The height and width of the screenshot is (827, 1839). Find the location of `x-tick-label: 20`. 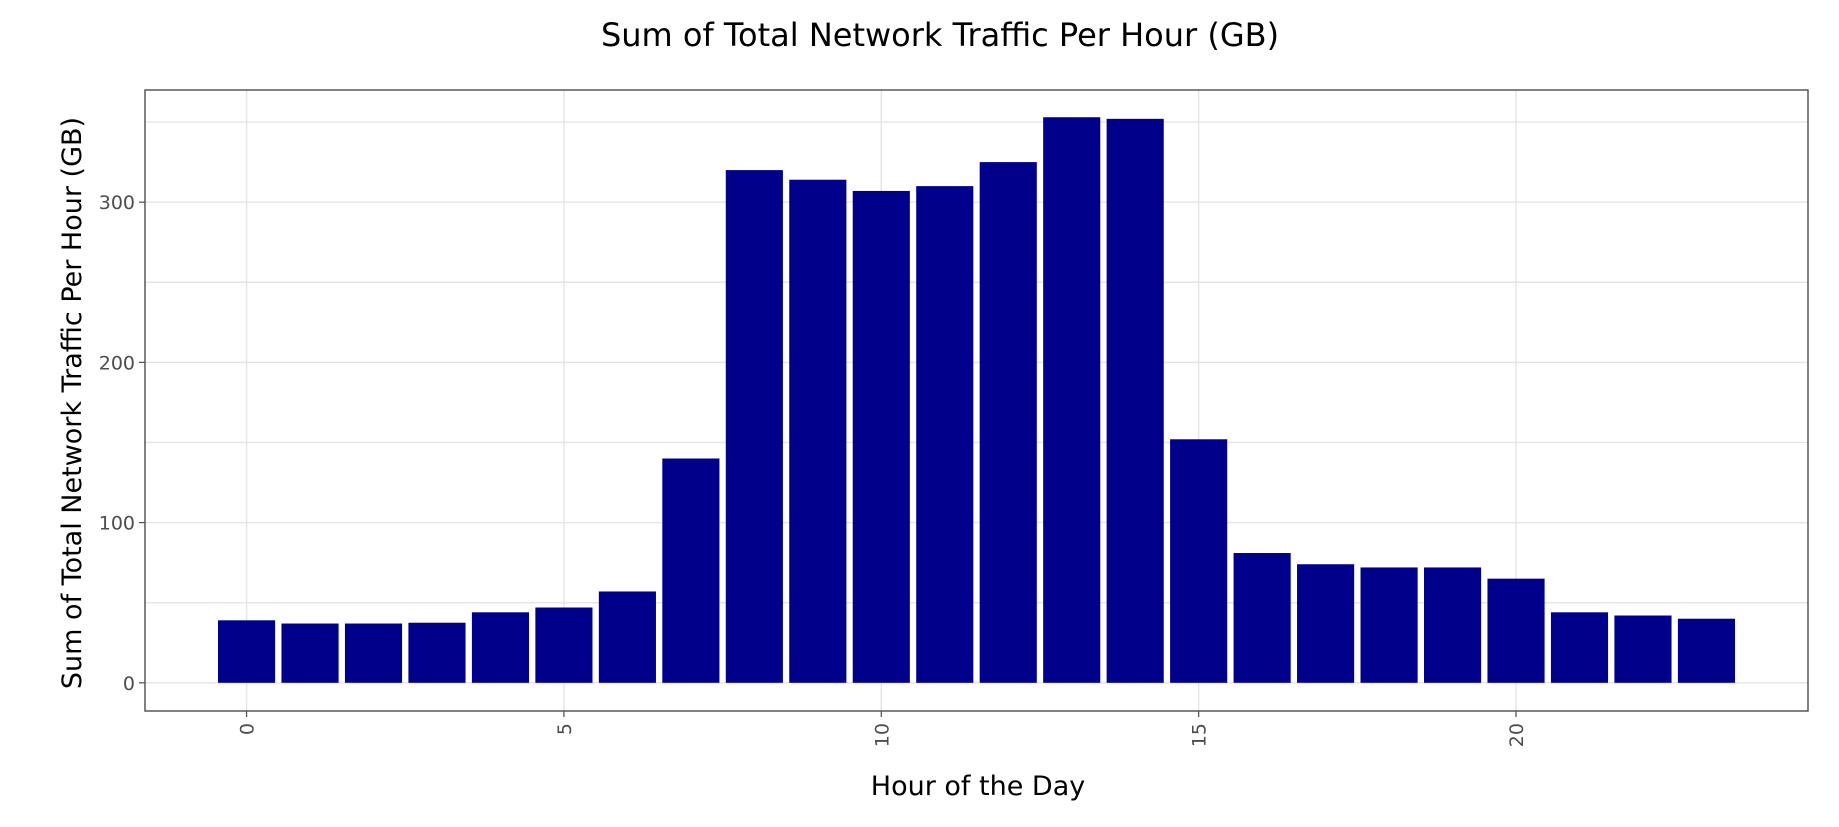

x-tick-label: 20 is located at coordinates (1517, 735).